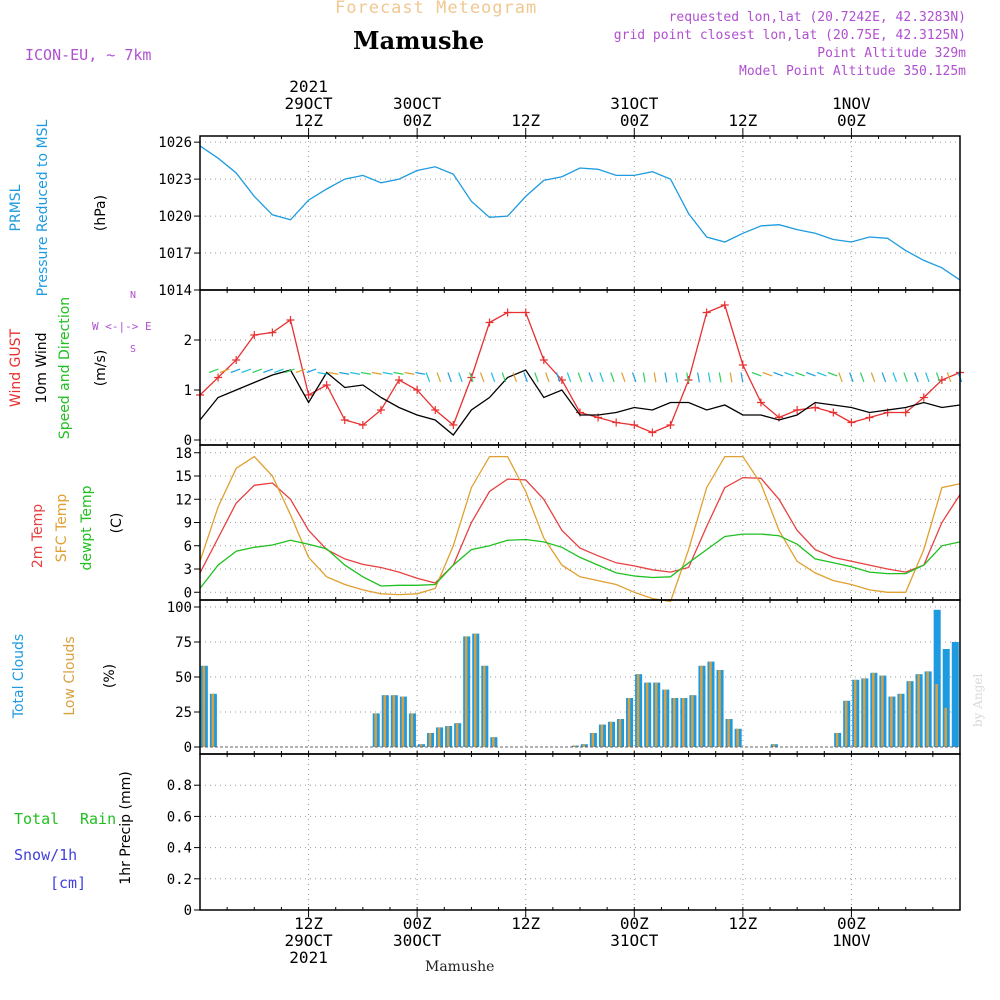 This screenshot has height=1000, width=1000. I want to click on snow-cm-label: [cm], so click(68, 883).